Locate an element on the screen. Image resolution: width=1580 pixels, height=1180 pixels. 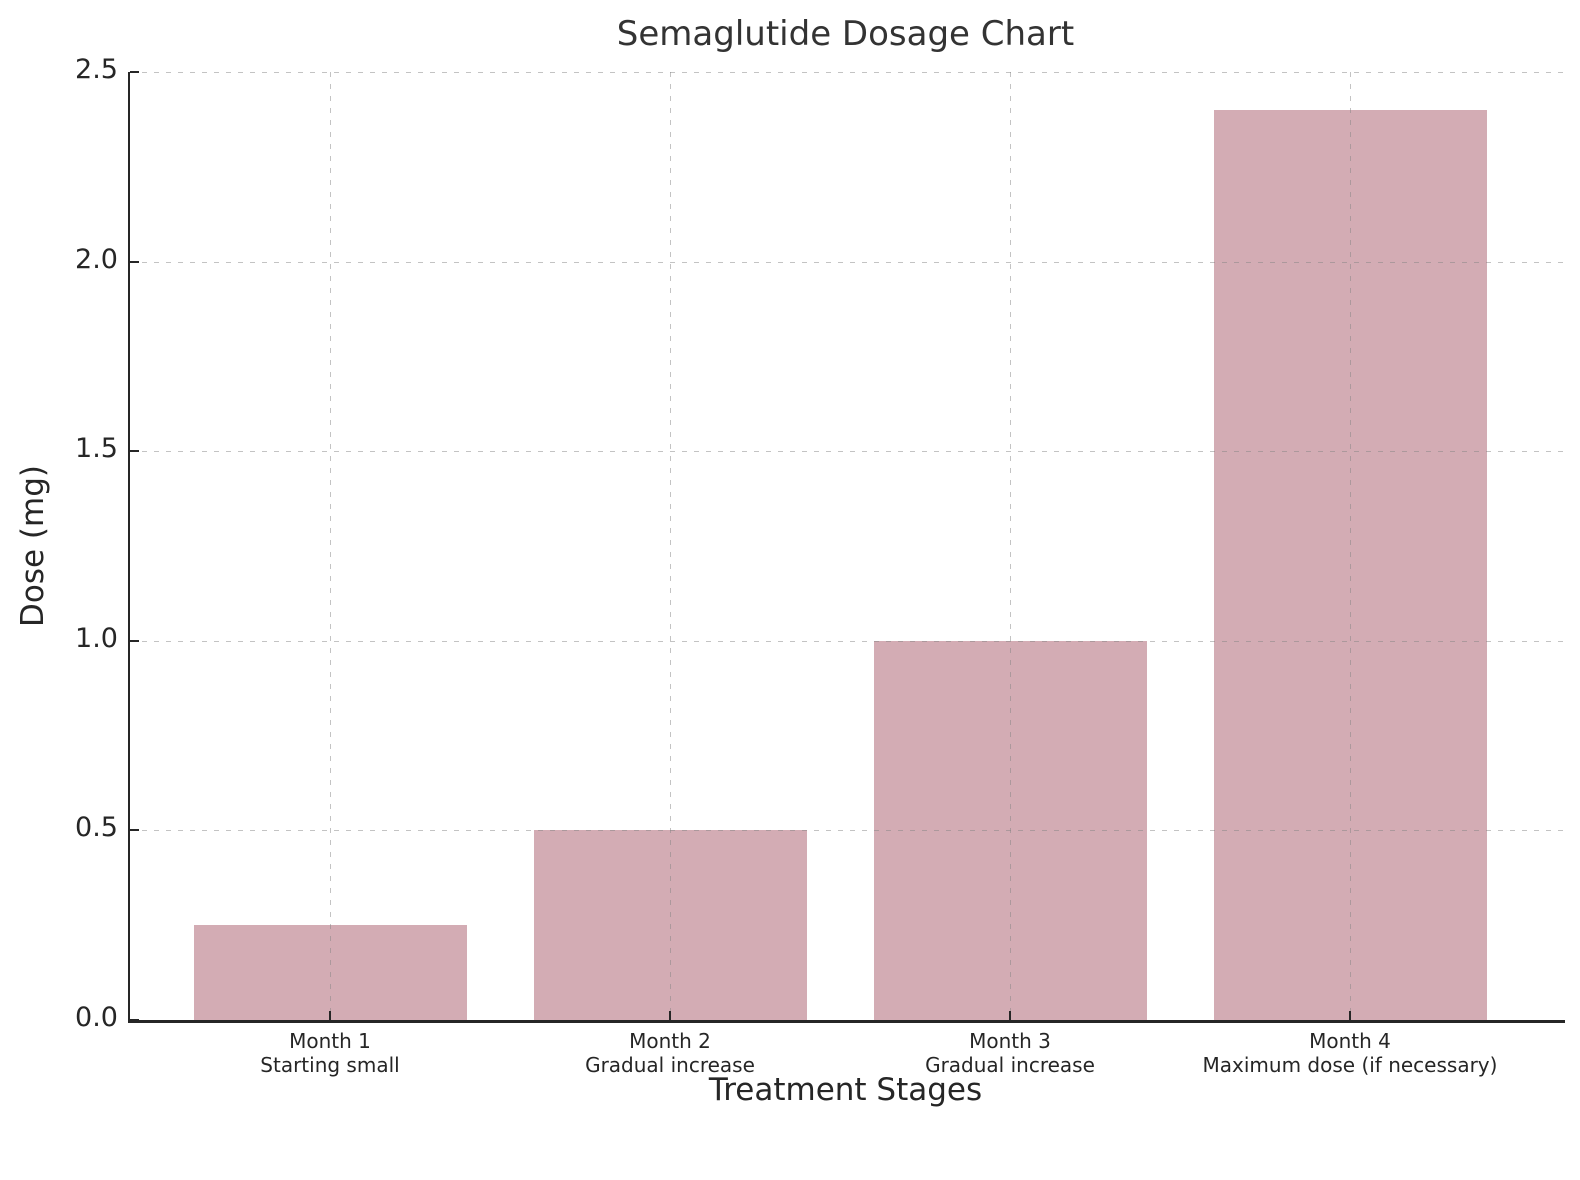
y-tick-label: 1.0 is located at coordinates (96, 638).